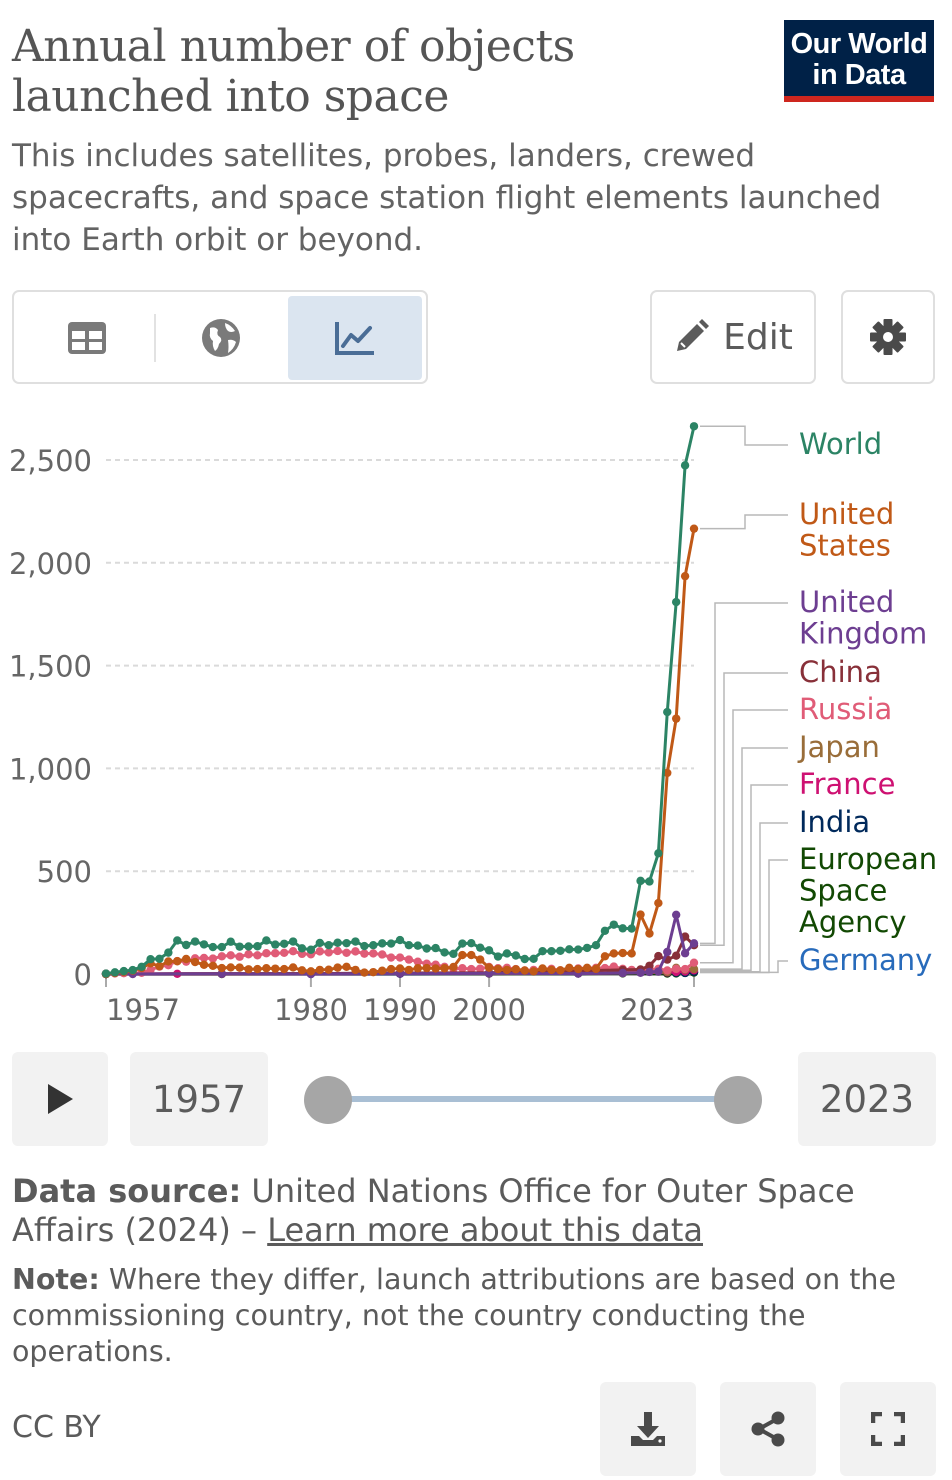  I want to click on settings-button, so click(888, 337).